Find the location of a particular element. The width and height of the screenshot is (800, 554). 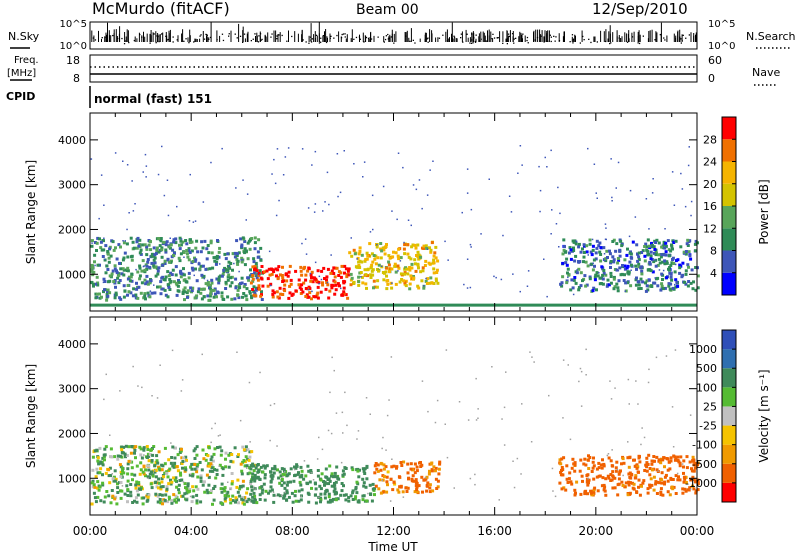

velocity-colorbar-swatch is located at coordinates (729, 435).